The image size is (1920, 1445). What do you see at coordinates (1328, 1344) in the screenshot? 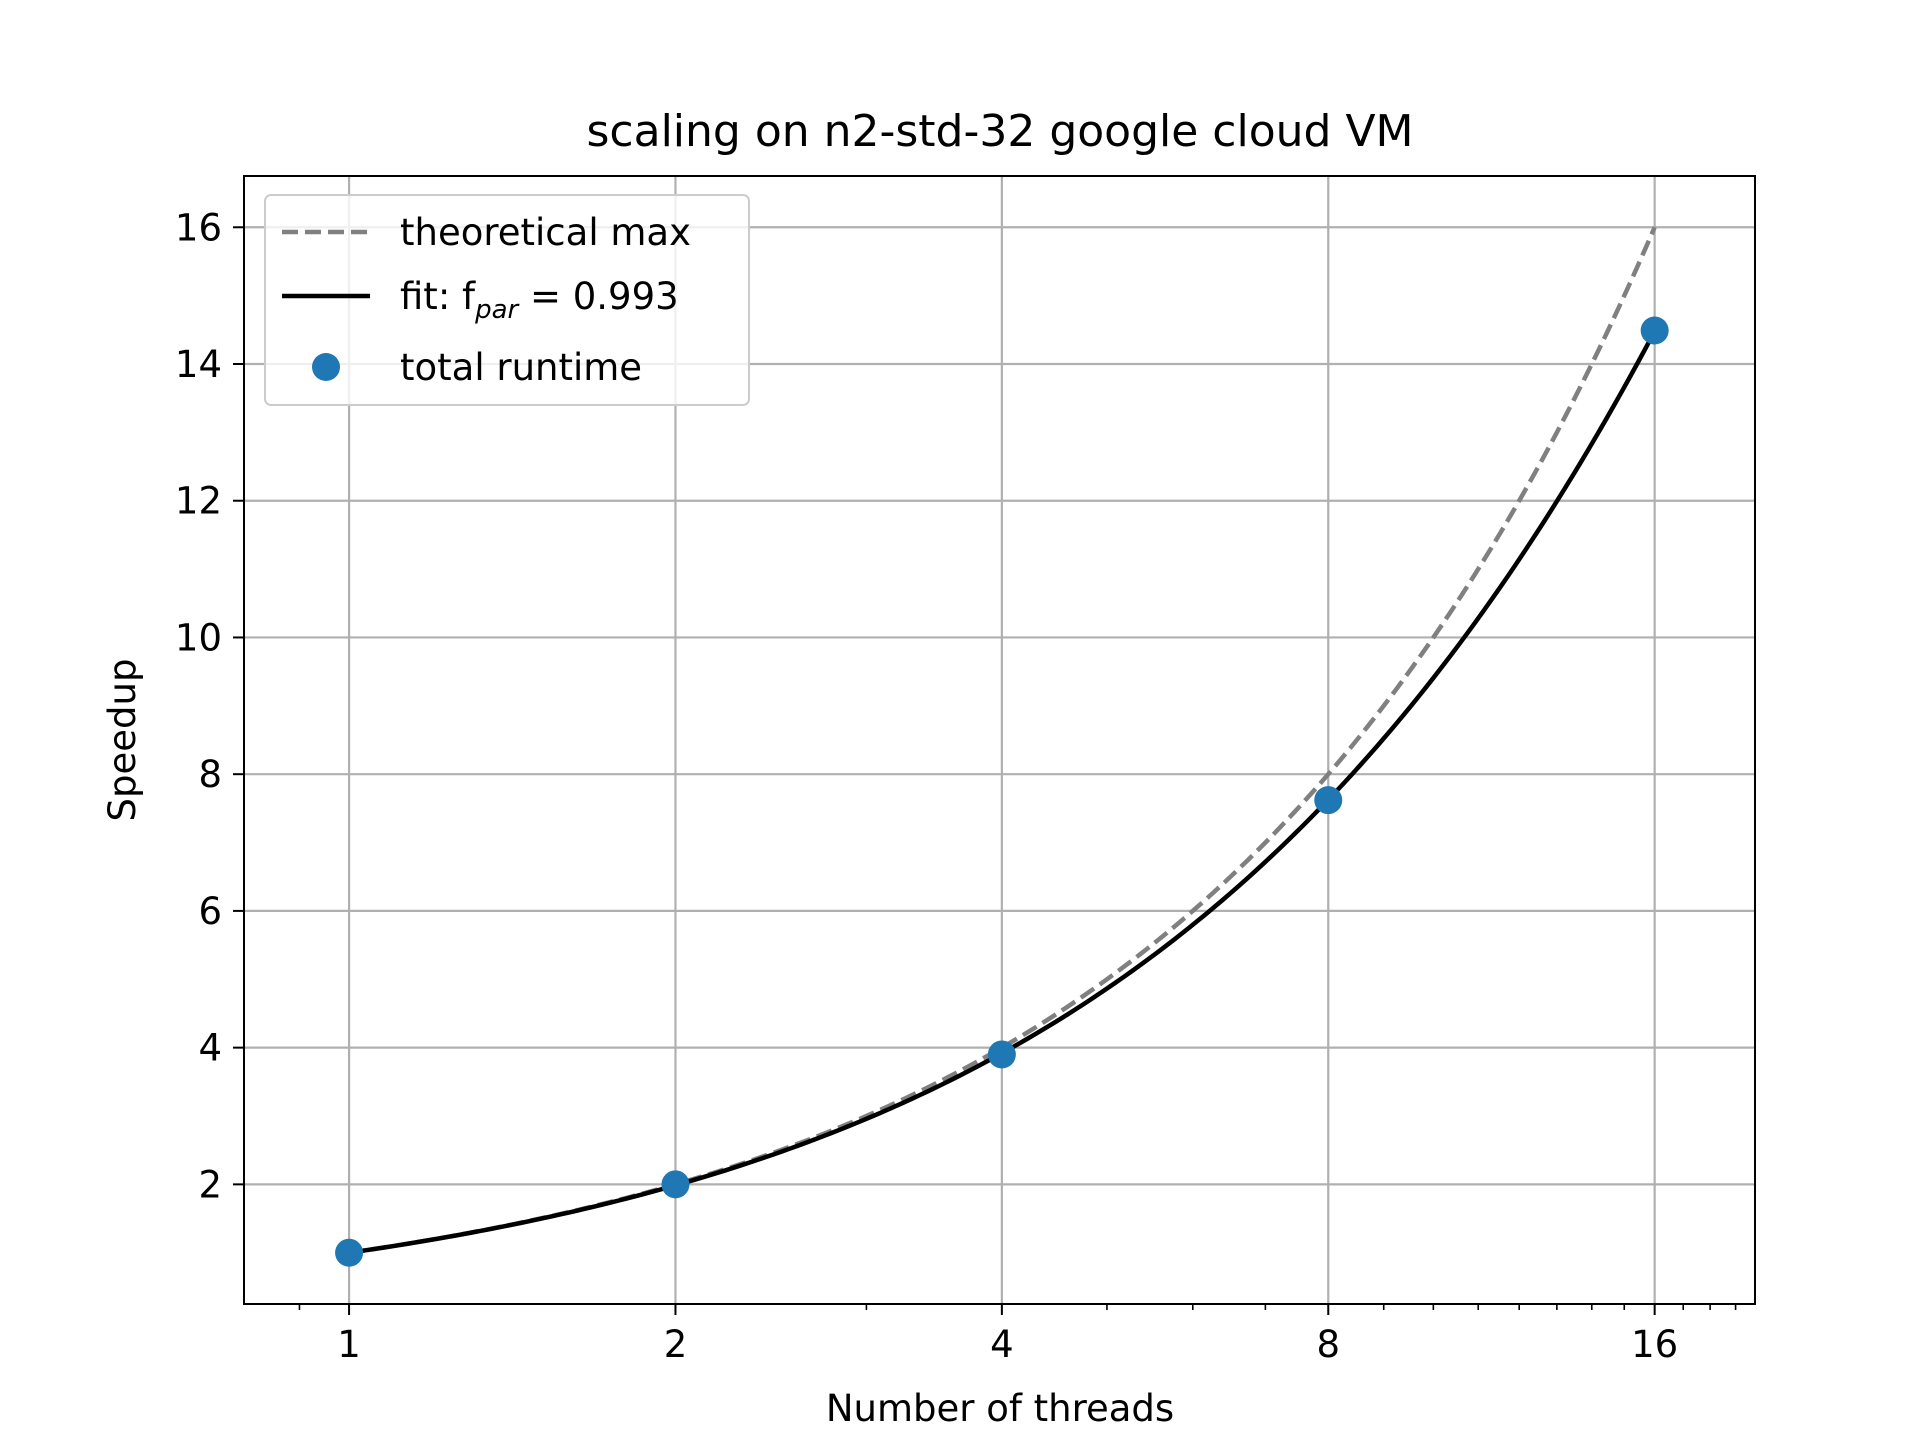
I see `x-tick-label-8: 8` at bounding box center [1328, 1344].